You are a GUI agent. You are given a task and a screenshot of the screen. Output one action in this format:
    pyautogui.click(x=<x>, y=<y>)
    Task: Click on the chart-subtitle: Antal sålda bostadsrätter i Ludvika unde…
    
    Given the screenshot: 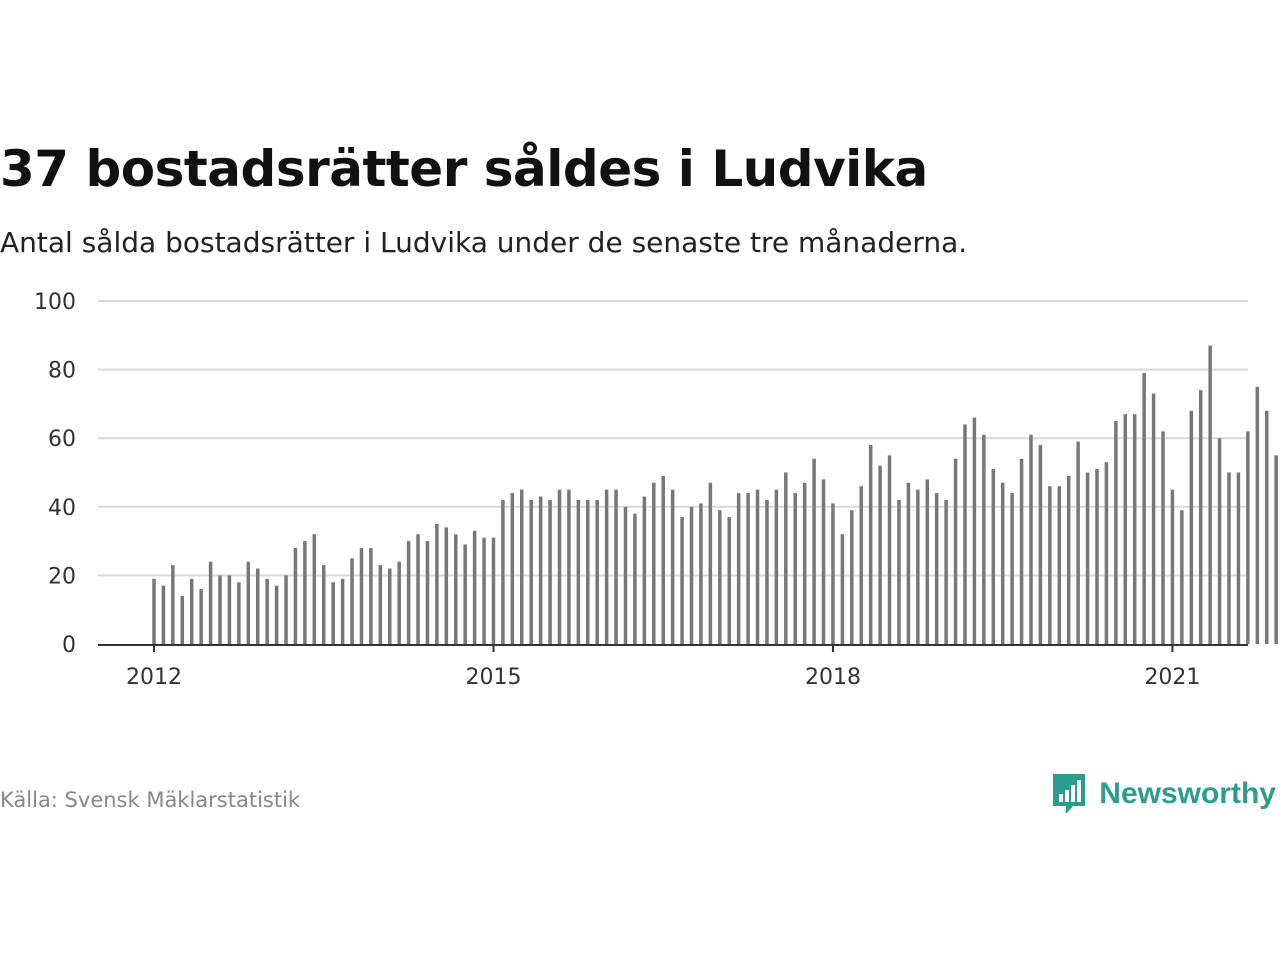 What is the action you would take?
    pyautogui.click(x=484, y=242)
    